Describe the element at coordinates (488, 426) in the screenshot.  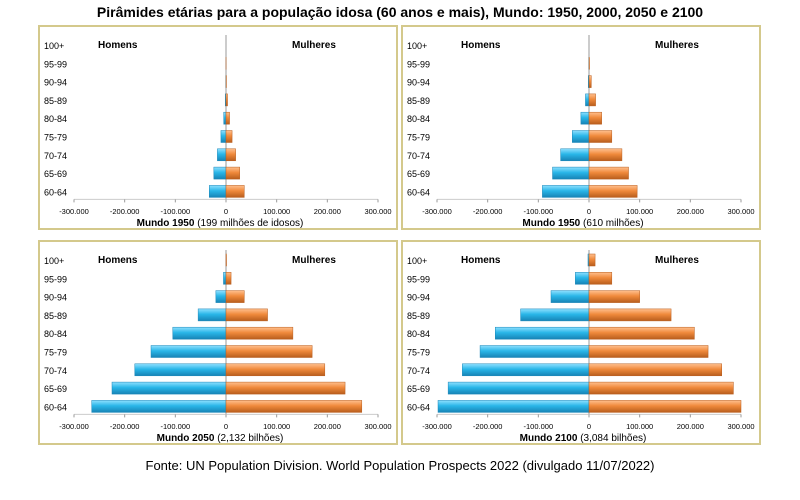
I see `x-tick-label: -200.000` at that location.